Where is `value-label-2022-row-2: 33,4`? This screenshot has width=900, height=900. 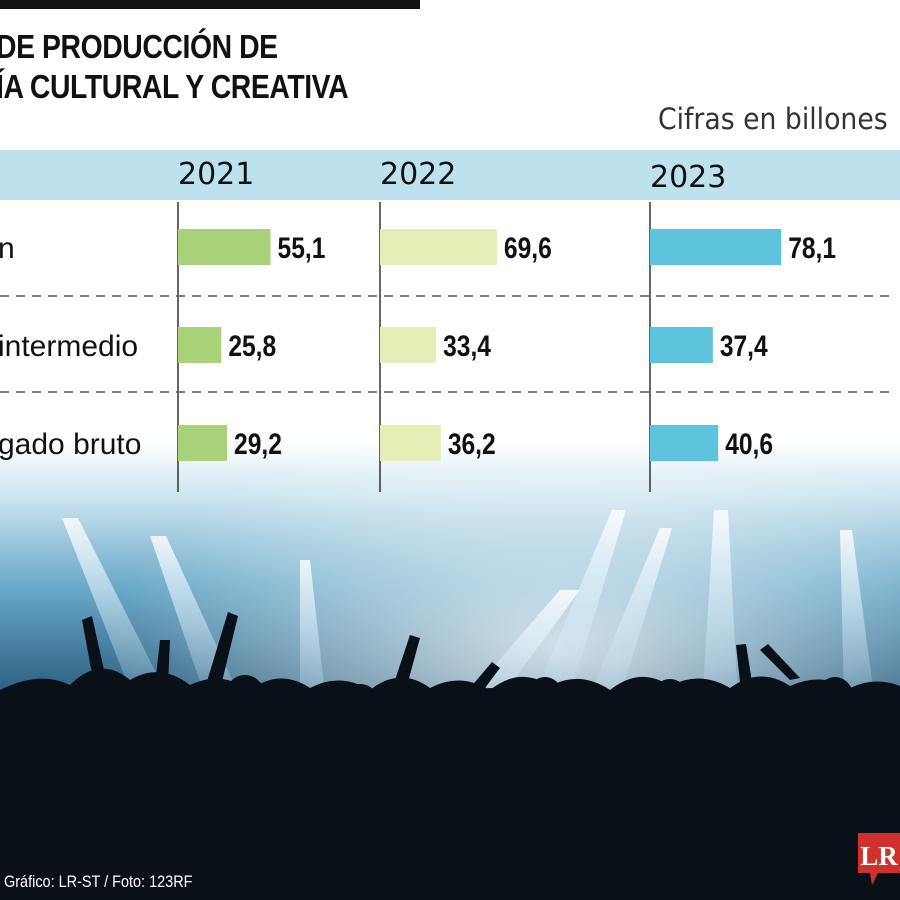
value-label-2022-row-2: 33,4 is located at coordinates (467, 346).